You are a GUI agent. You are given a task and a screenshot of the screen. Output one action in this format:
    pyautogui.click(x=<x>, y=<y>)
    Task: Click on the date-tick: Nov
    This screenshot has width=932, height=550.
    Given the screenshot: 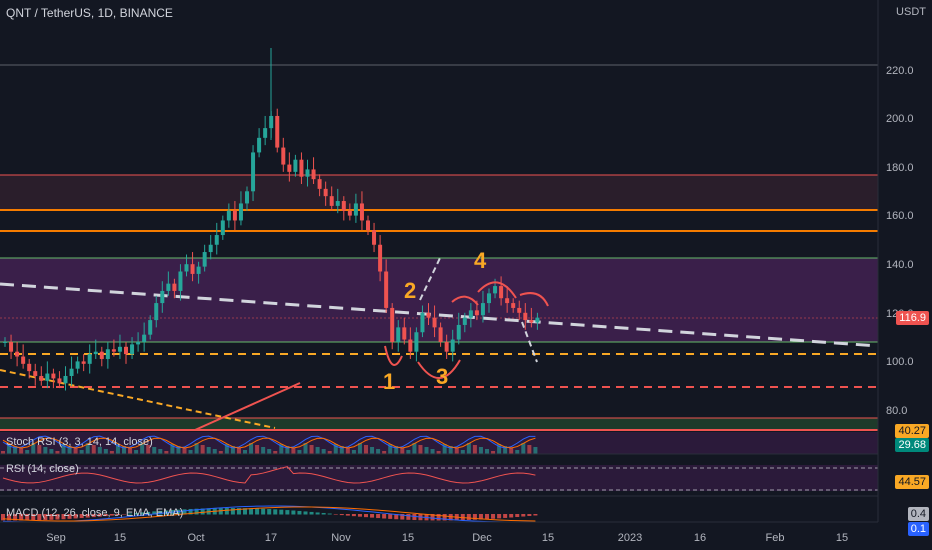 What is the action you would take?
    pyautogui.click(x=341, y=538)
    